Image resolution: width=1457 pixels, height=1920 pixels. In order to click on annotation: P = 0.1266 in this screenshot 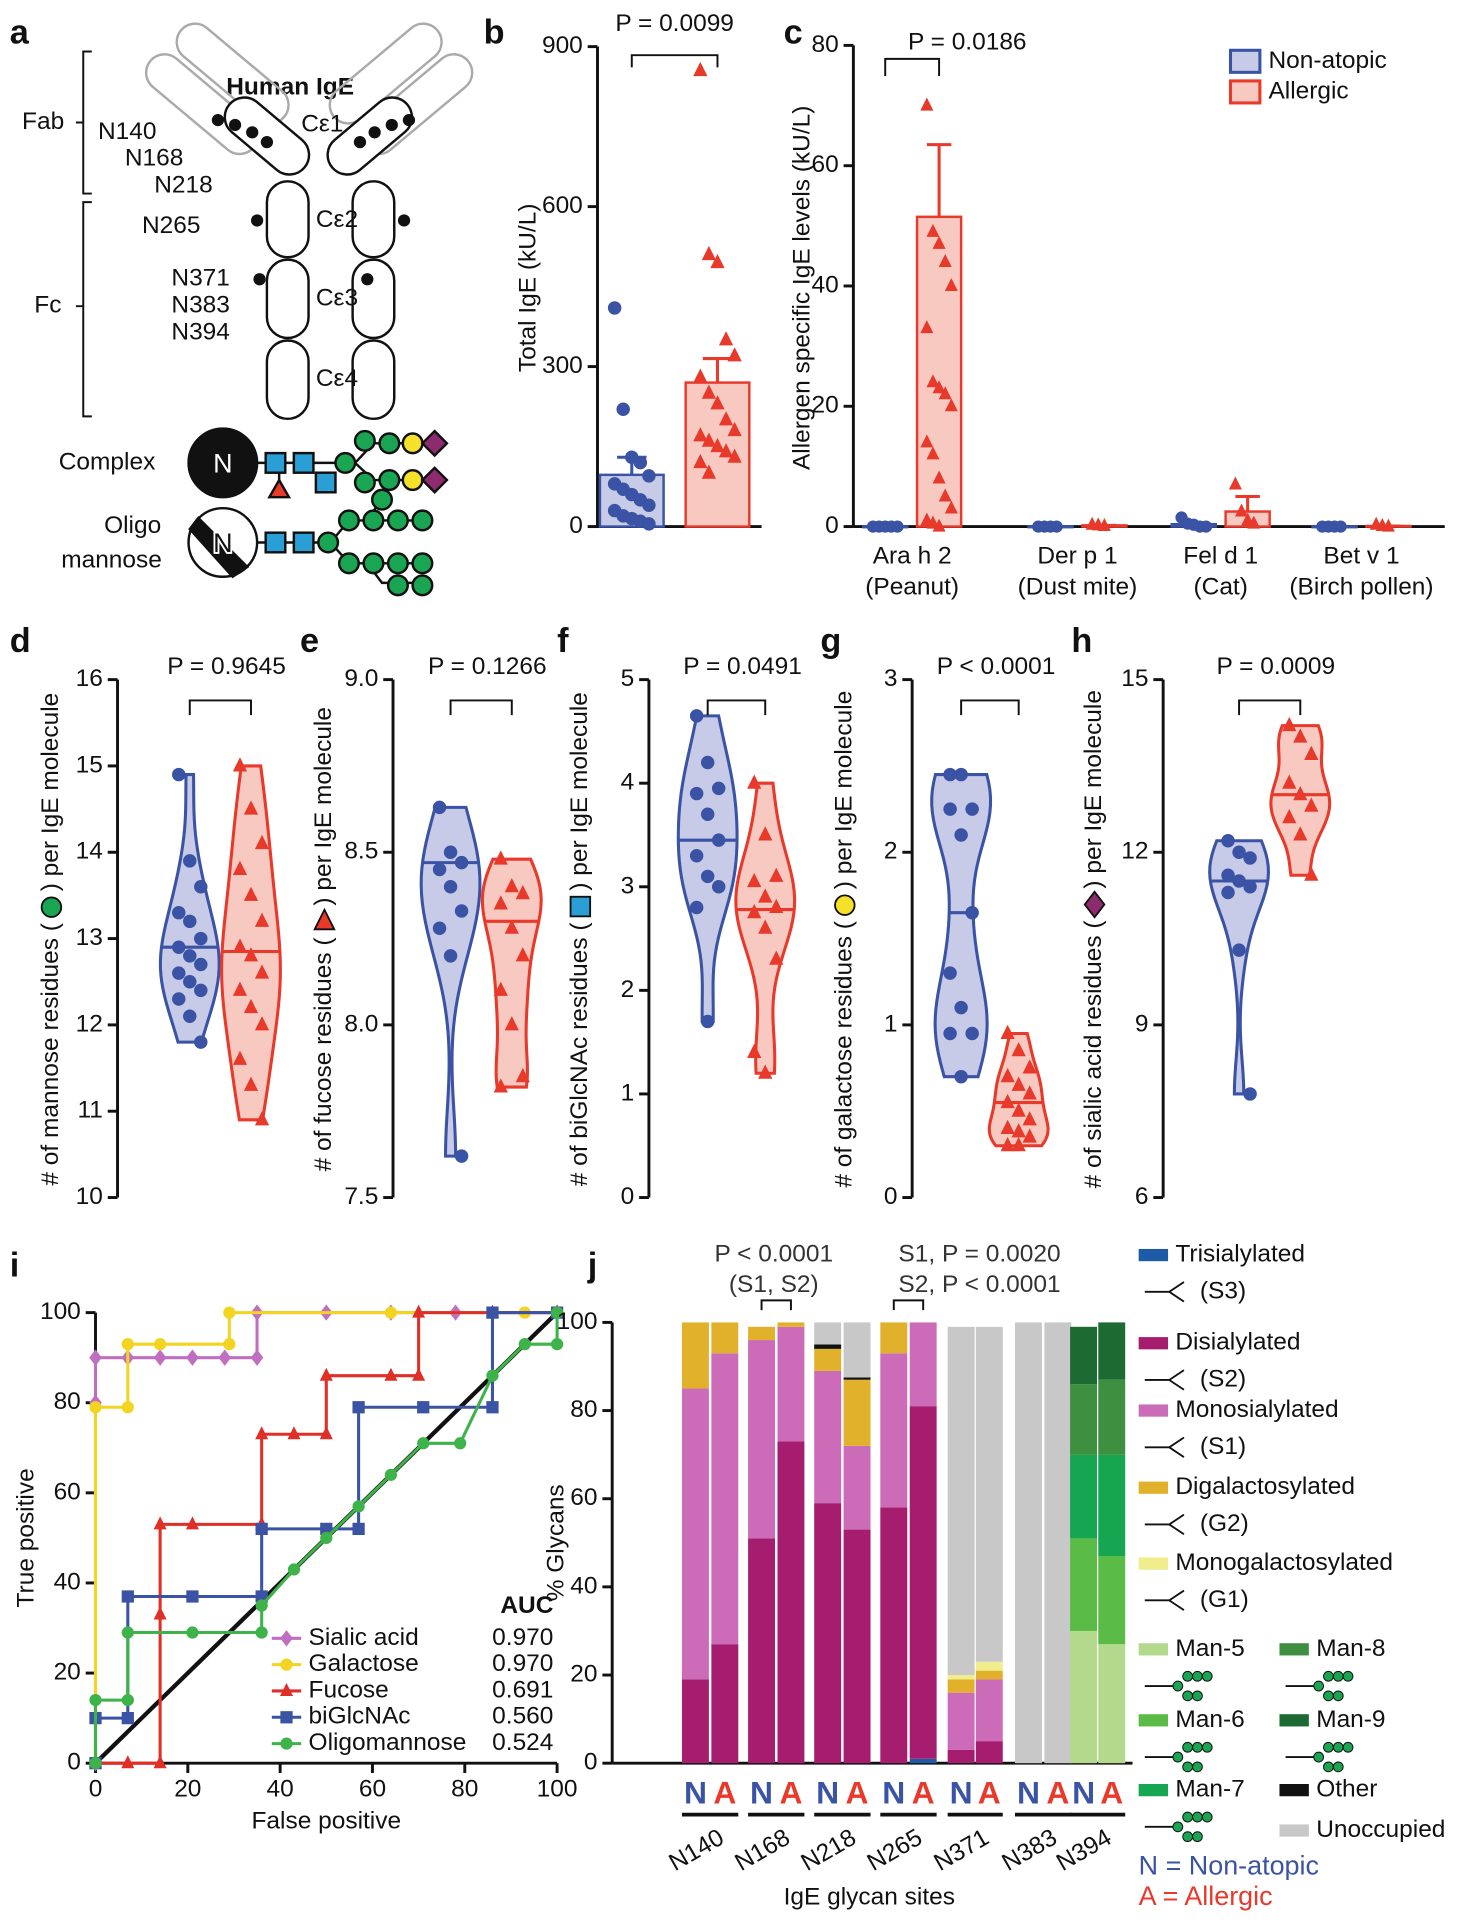, I will do `click(487, 666)`.